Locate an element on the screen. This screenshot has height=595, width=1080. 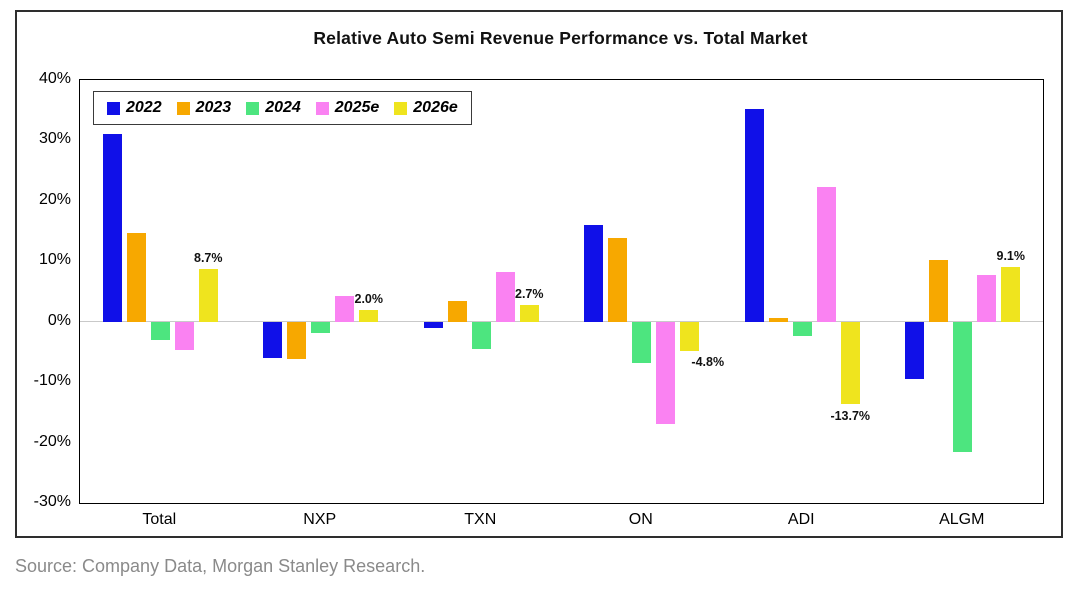
legend: 2022 2023 2024 2025e 2026e is located at coordinates (282, 108).